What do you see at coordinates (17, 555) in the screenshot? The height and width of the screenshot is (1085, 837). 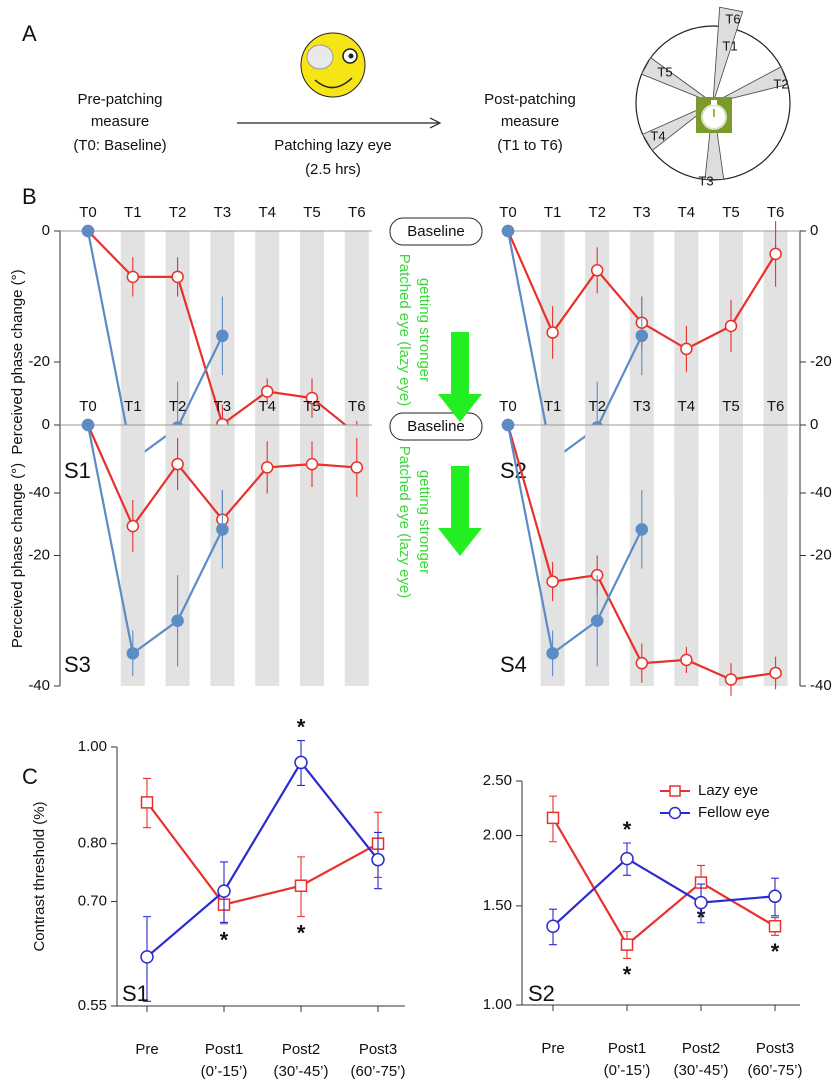 I see `y-axis-label: Perceived phase change (°)` at bounding box center [17, 555].